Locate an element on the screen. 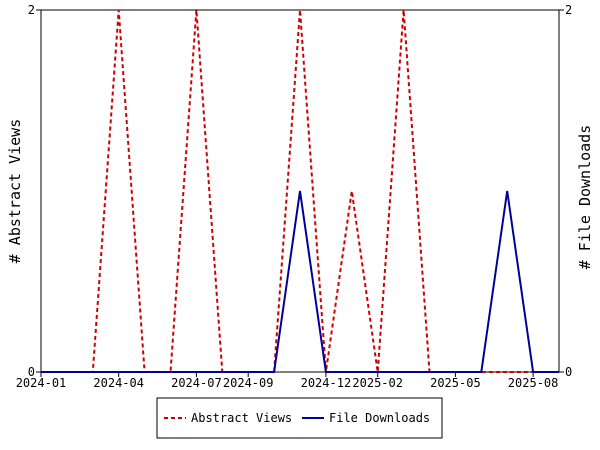 Image resolution: width=600 pixels, height=450 pixels. legend: Abstract Views File Downloads is located at coordinates (299, 418).